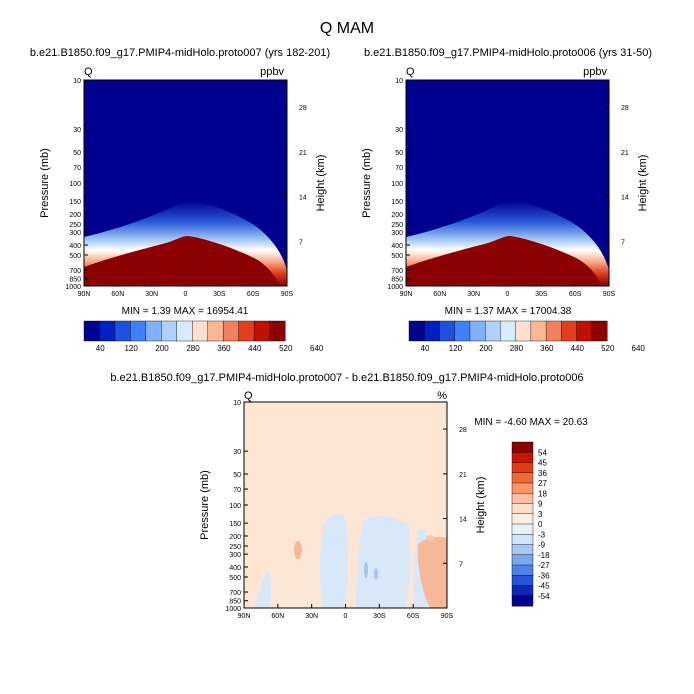 The width and height of the screenshot is (694, 694). I want to click on colorbar-label: 36, so click(542, 473).